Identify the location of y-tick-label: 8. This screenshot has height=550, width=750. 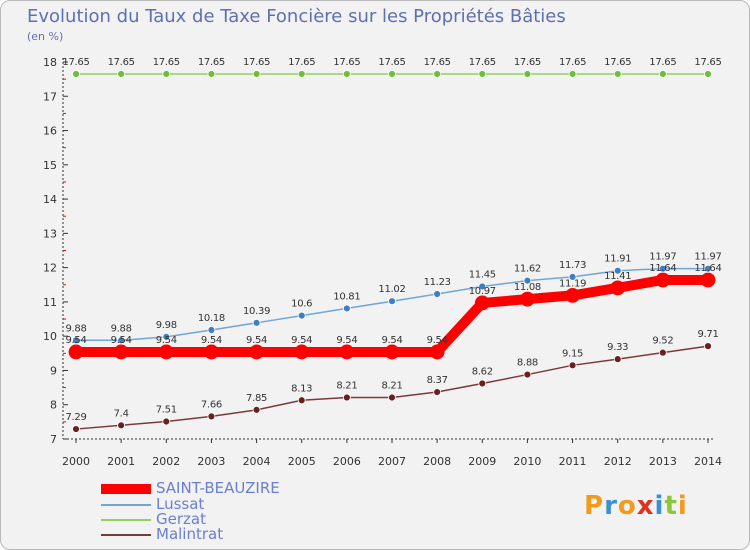
(53, 405).